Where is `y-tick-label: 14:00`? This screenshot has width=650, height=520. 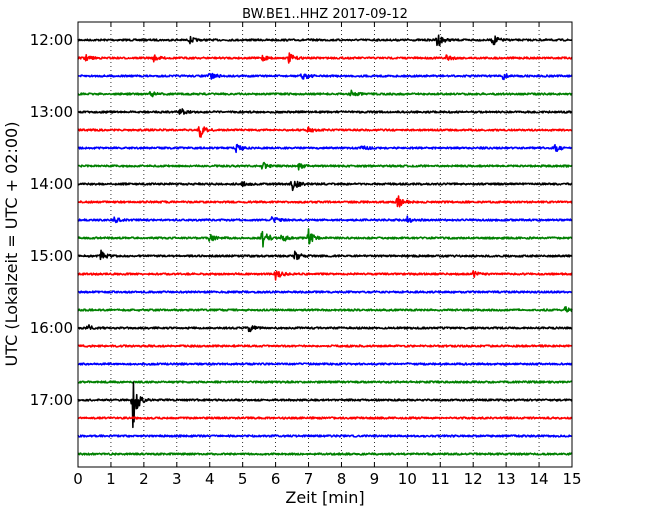
y-tick-label: 14:00 is located at coordinates (51, 184).